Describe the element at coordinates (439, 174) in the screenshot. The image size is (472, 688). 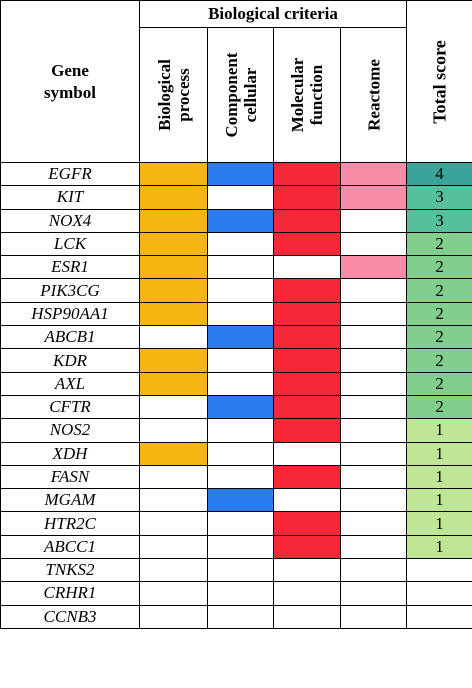
I see `total-score-cell: 4` at that location.